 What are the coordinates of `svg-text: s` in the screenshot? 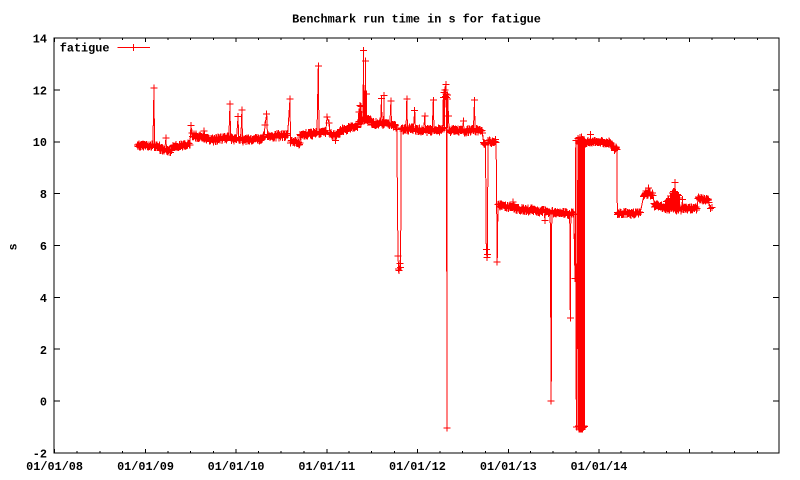 It's located at (14, 246).